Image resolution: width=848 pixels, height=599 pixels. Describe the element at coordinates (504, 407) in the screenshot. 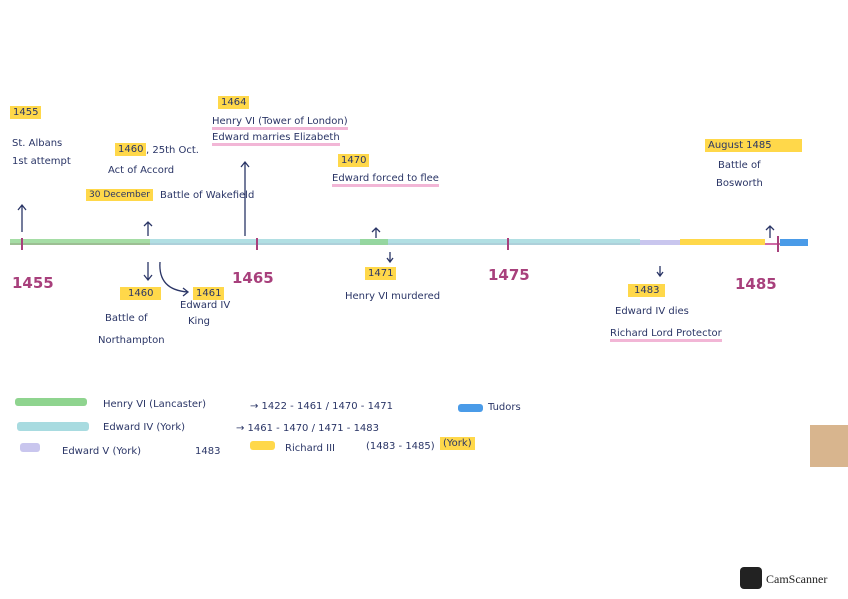

I see `legend-name: Tudors` at that location.